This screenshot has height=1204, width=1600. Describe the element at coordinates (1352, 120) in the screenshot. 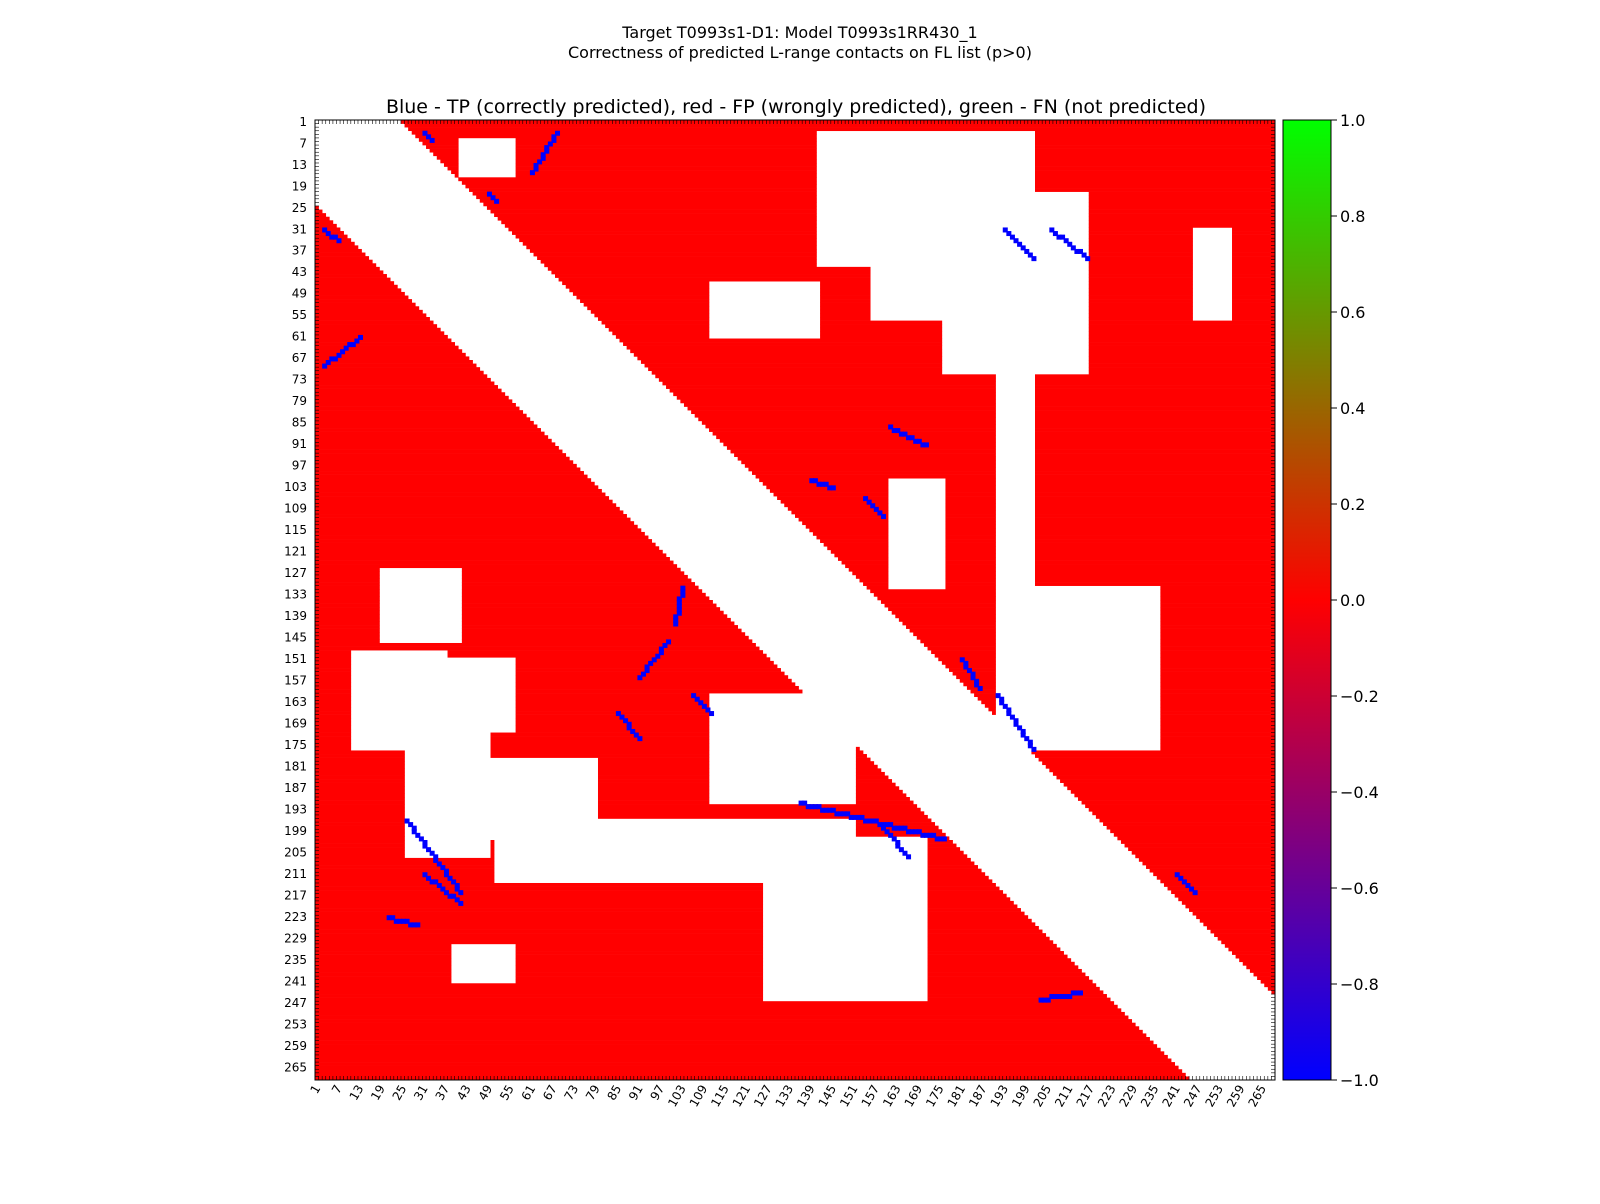

I see `colorbar-tick-label: 1.0` at that location.